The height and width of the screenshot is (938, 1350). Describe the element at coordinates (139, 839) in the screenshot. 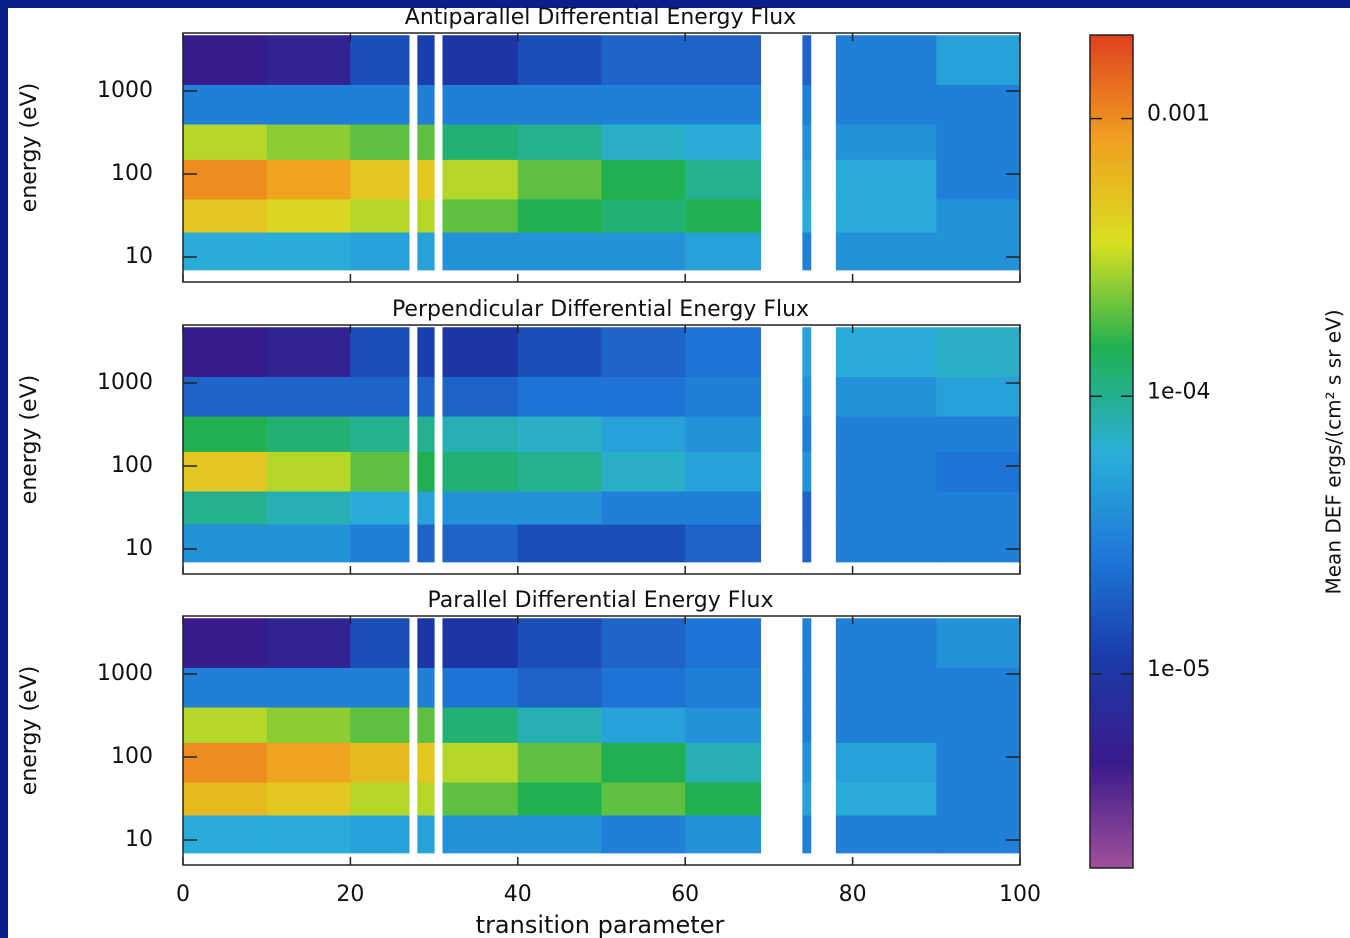

I see `y-tick-label: 10` at that location.